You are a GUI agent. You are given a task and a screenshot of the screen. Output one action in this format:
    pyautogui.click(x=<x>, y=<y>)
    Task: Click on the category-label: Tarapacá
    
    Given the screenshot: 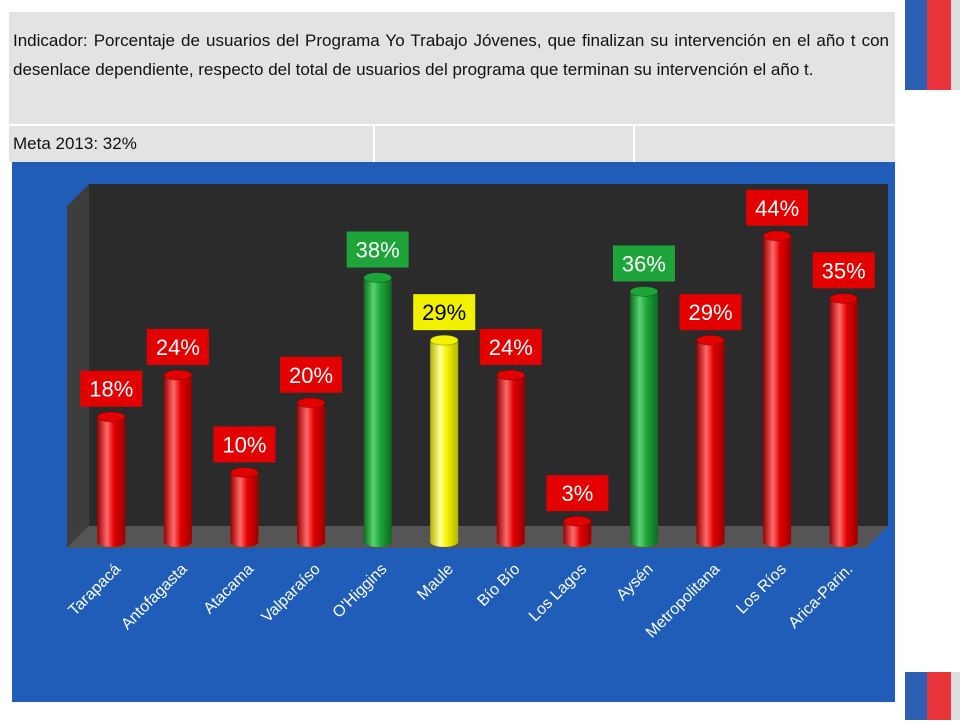 What is the action you would take?
    pyautogui.click(x=95, y=590)
    